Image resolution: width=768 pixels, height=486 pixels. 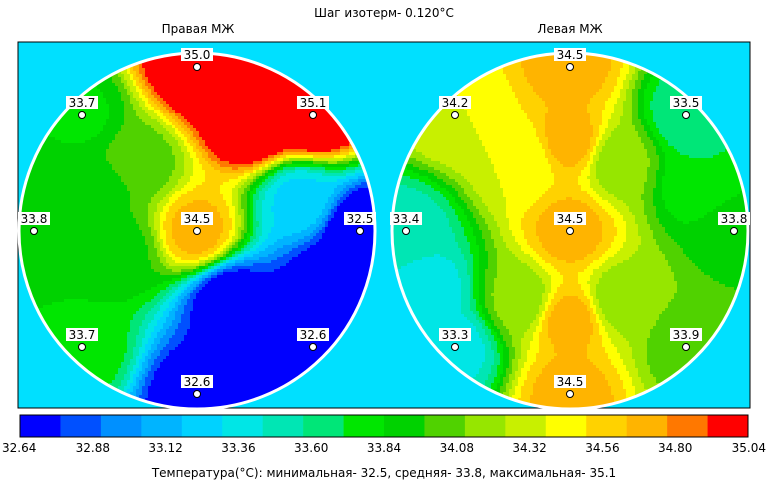 I want to click on measurement-point: 32.5, so click(x=360, y=223).